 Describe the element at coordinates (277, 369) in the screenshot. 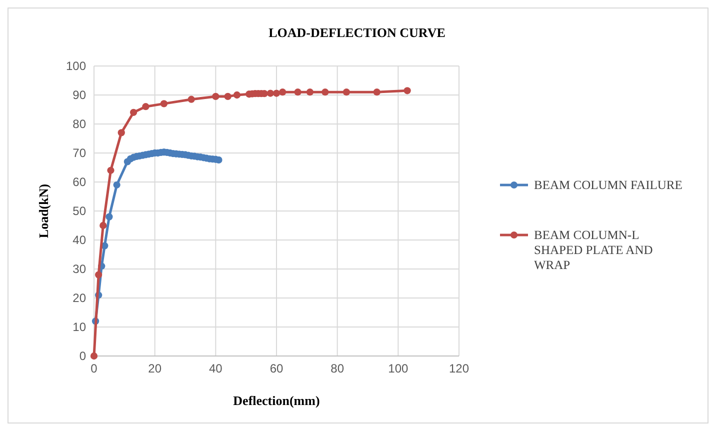

I see `x-tick-label: 60` at that location.